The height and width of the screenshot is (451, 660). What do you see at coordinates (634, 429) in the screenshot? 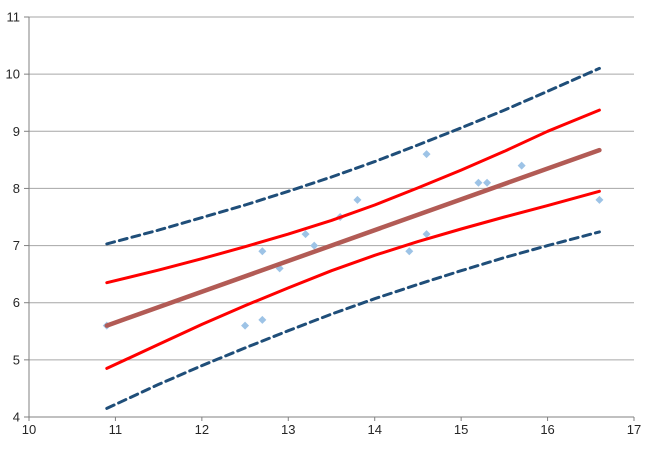
I see `x-tick-label: 17` at bounding box center [634, 429].